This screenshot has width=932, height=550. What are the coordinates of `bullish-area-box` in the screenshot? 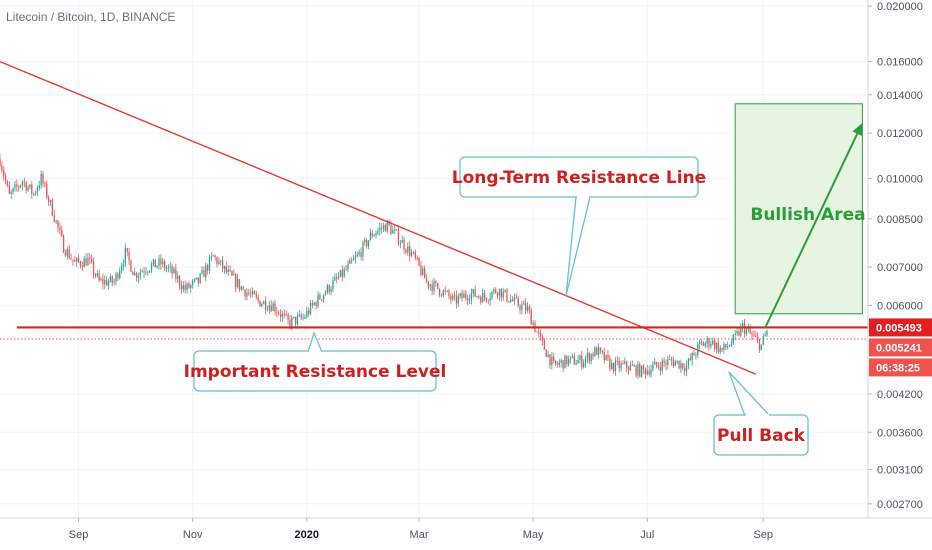 It's located at (798, 209).